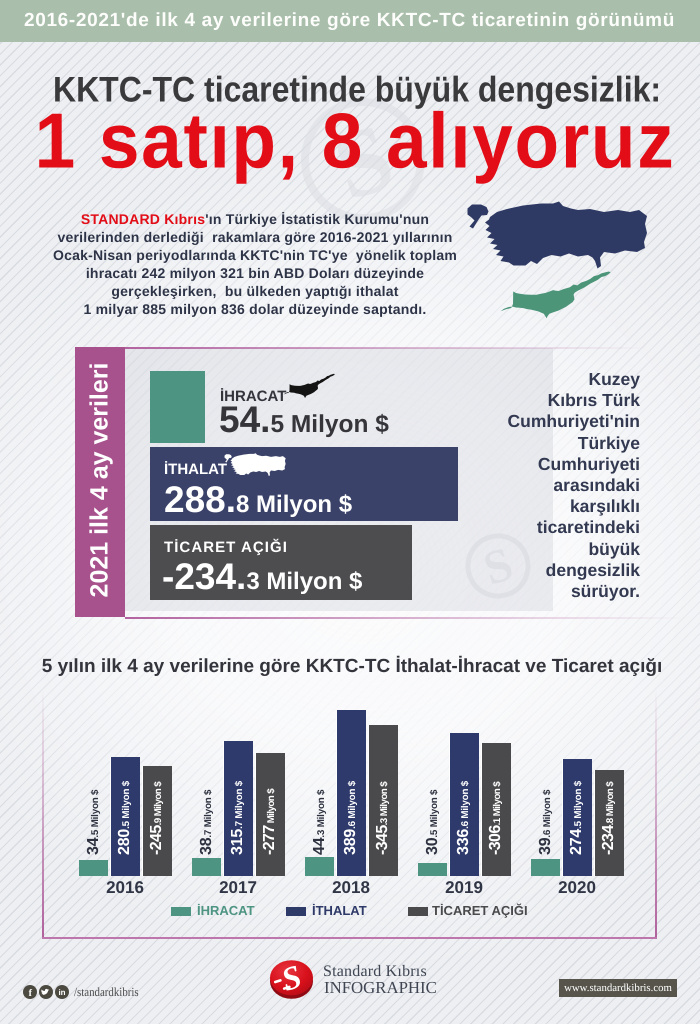 Image resolution: width=700 pixels, height=1024 pixels. Describe the element at coordinates (61, 992) in the screenshot. I see `svg-text: in` at that location.